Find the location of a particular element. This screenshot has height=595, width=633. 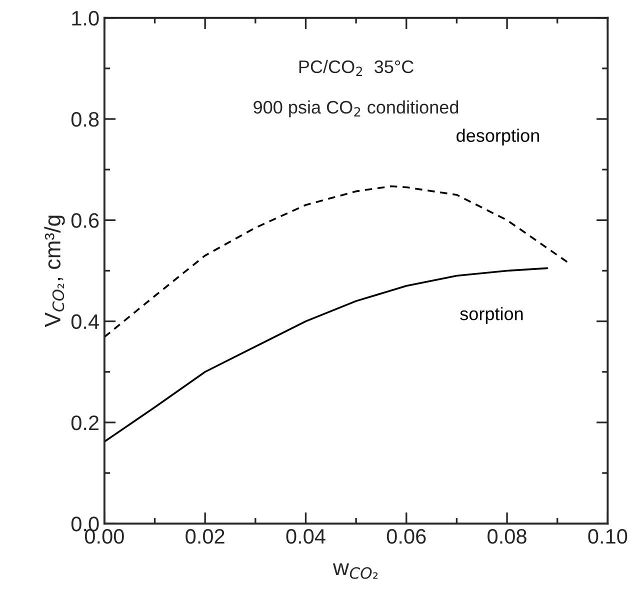

y-tick-label: 0.2 is located at coordinates (85, 422).